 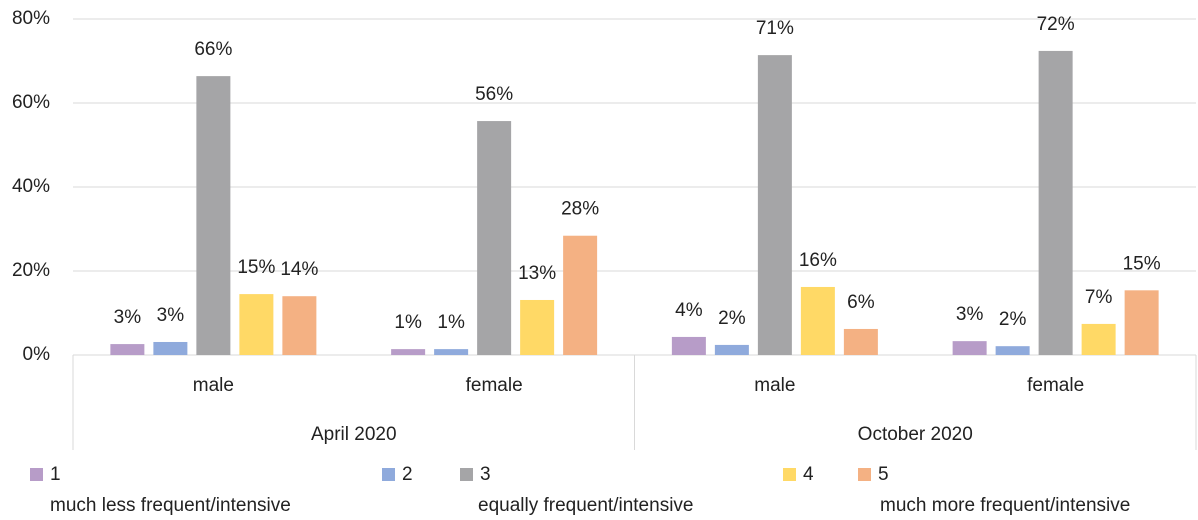 What do you see at coordinates (1056, 24) in the screenshot?
I see `data-label: 72%` at bounding box center [1056, 24].